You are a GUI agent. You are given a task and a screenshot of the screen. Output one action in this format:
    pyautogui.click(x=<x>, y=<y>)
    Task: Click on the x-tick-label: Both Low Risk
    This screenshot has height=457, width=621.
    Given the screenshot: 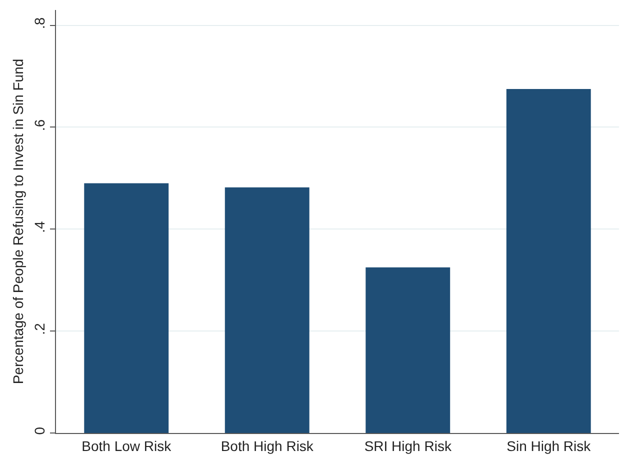 What is the action you would take?
    pyautogui.click(x=127, y=446)
    